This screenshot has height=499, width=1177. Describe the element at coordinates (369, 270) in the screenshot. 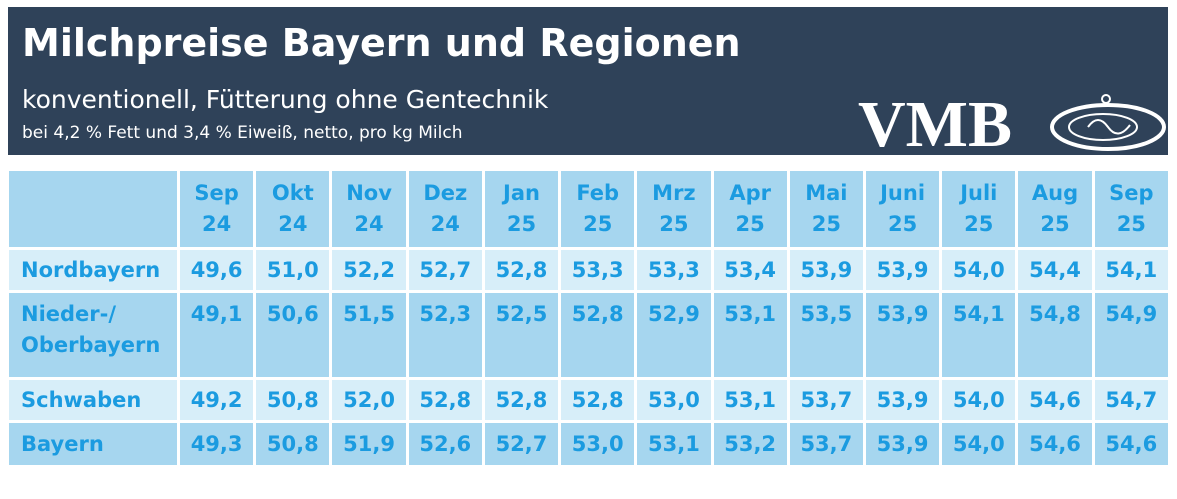

I see `value-cell: 52,2` at that location.